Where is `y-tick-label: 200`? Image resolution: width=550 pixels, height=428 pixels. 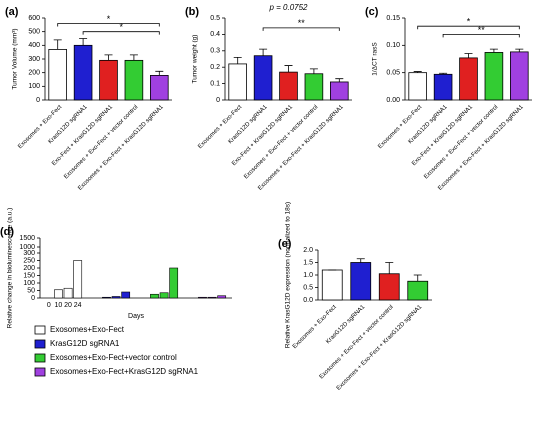 y-tick-label: 200 is located at coordinates (29, 268).